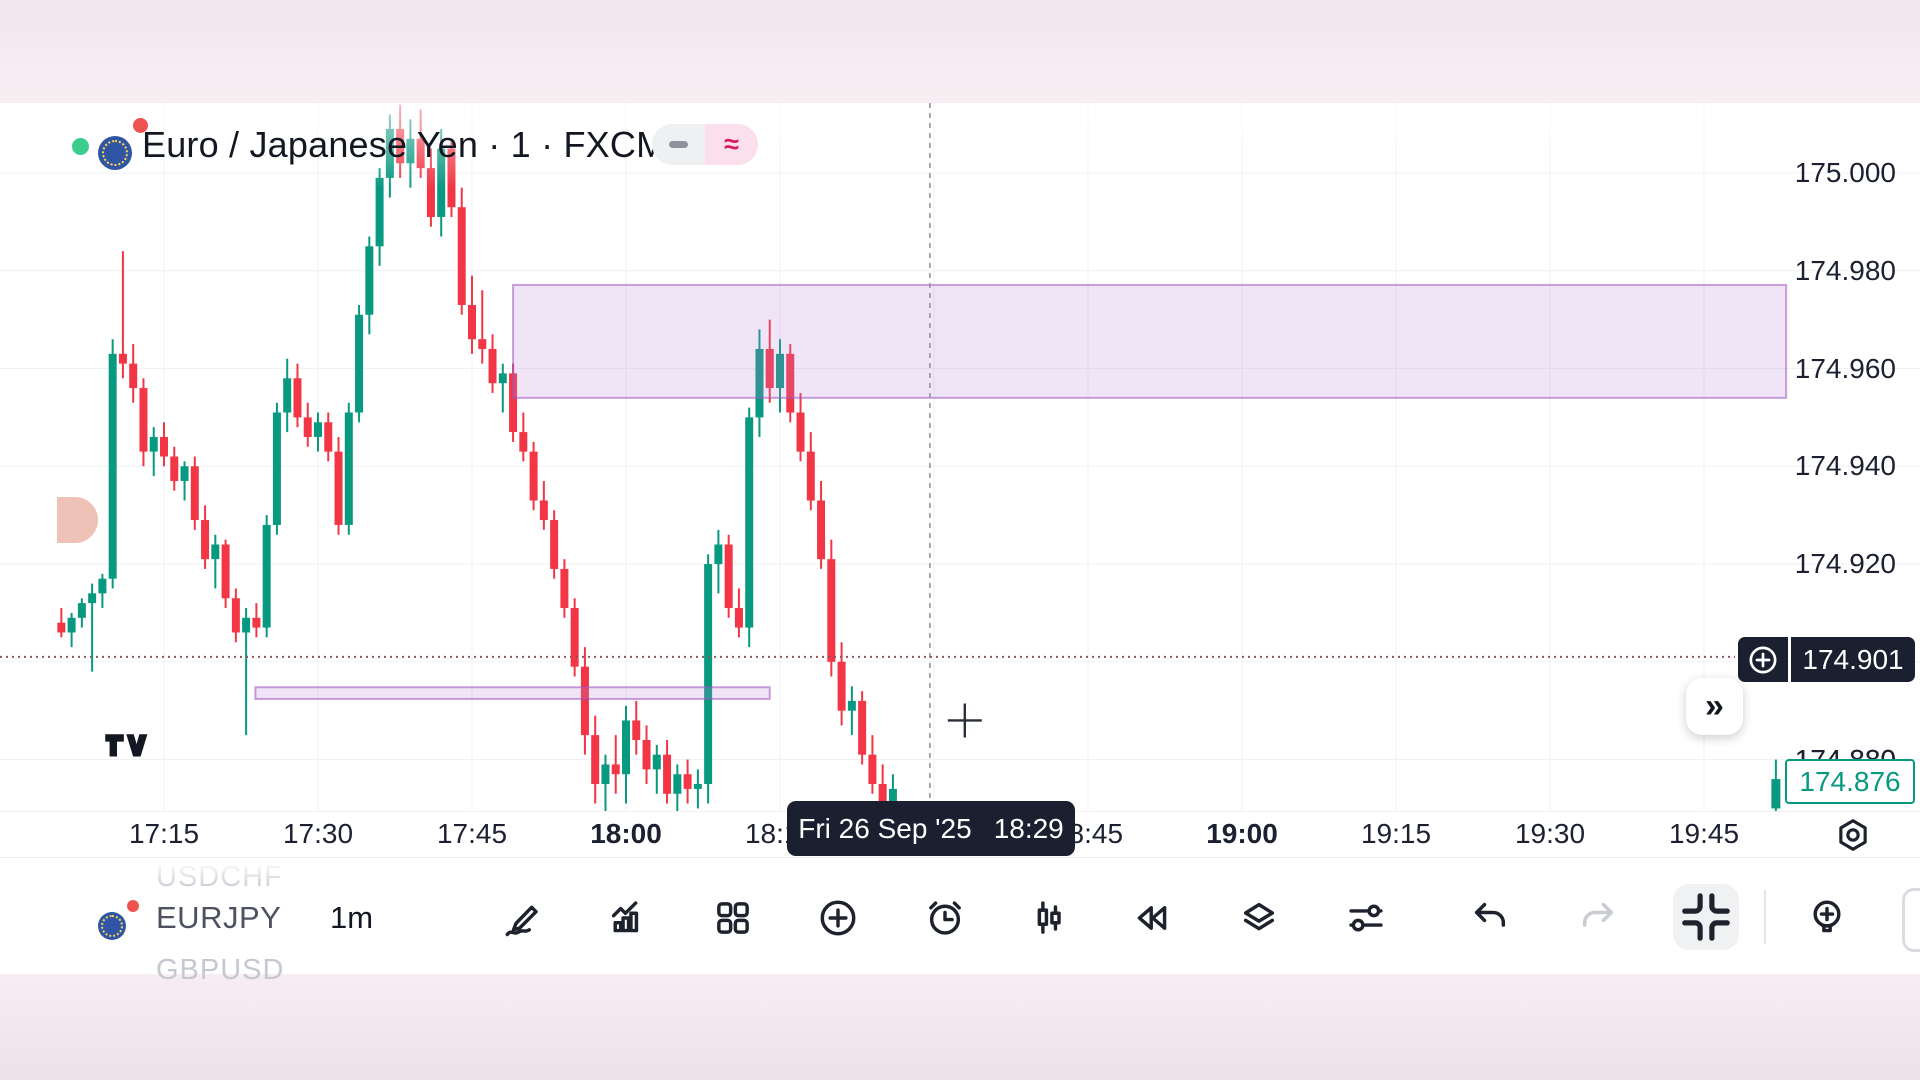  I want to click on time-axis-label: 17:45, so click(472, 833).